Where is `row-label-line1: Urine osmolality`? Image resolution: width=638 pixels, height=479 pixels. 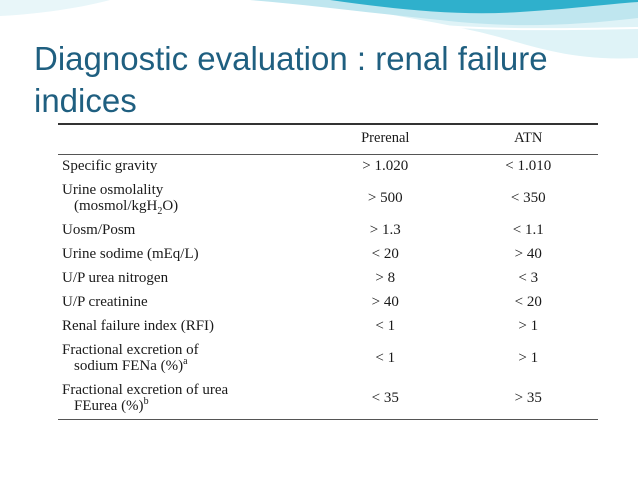 row-label-line1: Urine osmolality is located at coordinates (113, 190).